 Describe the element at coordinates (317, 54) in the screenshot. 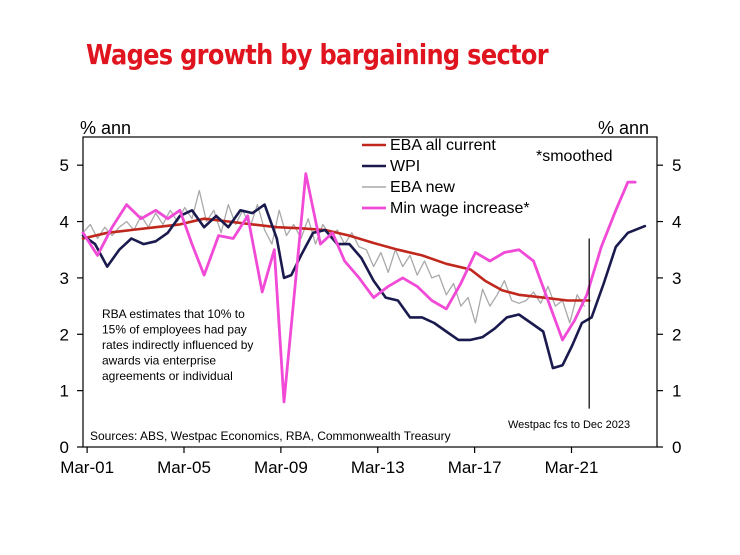

I see `chart-title: Wages growth by bargaining sector` at that location.